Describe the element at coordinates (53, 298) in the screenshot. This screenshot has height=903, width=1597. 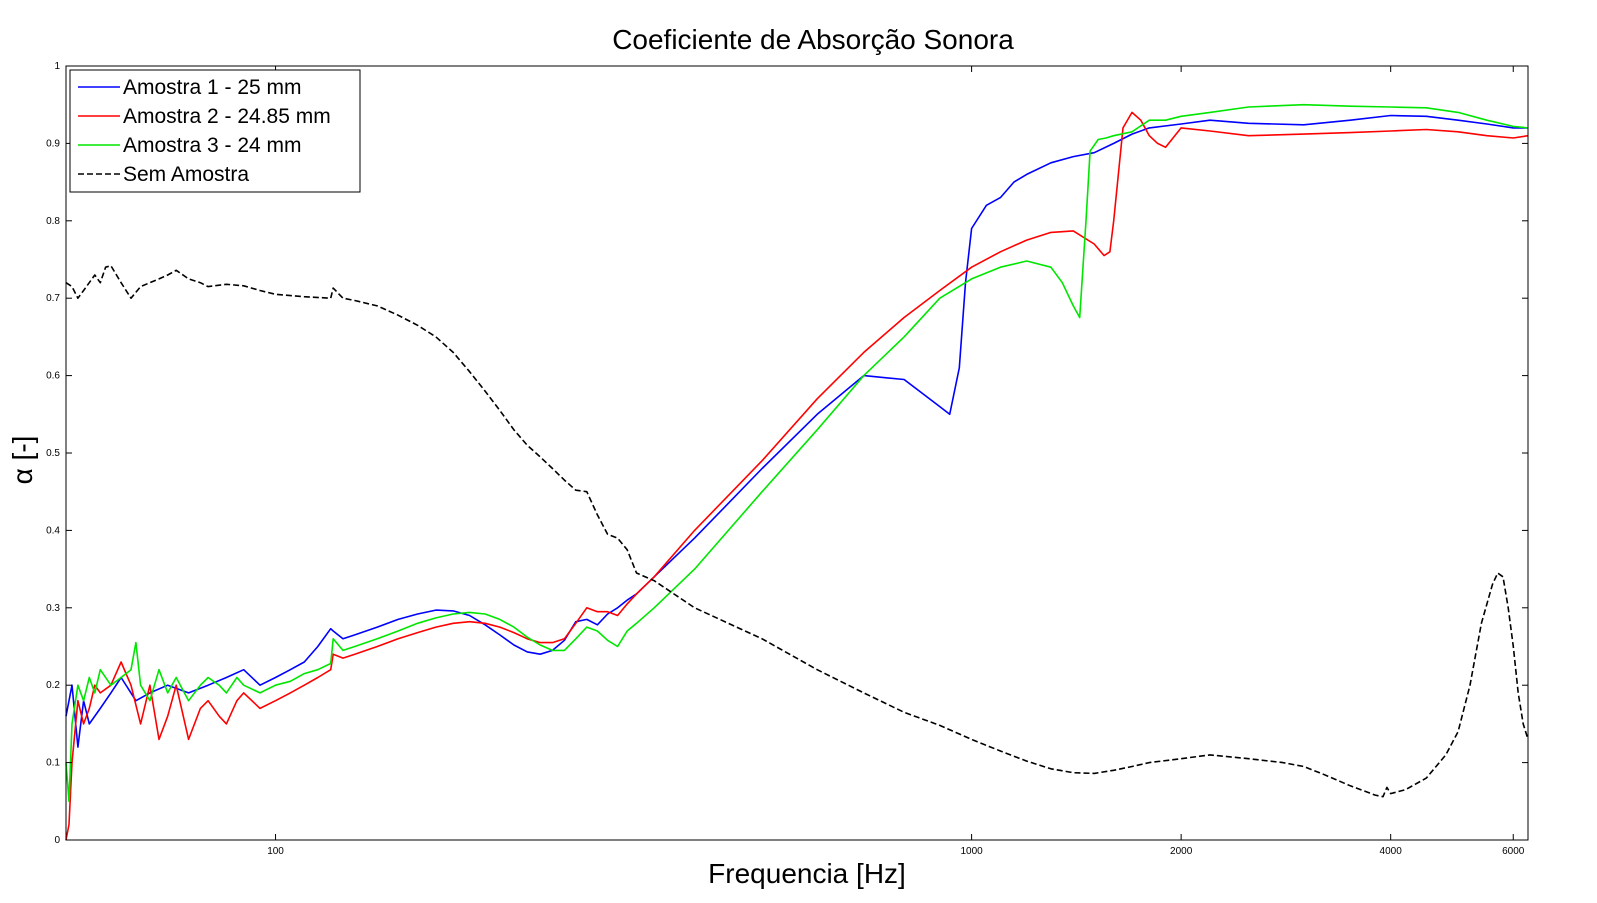
I see `y-tick-label: 0.7` at that location.